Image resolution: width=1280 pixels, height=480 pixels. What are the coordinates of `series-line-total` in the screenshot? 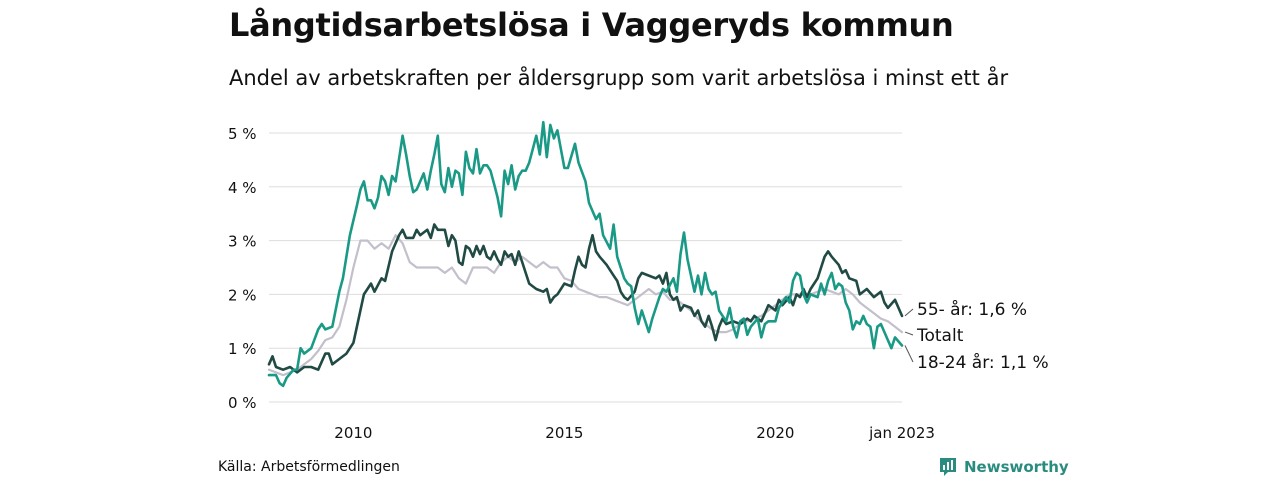 It's located at (585, 305).